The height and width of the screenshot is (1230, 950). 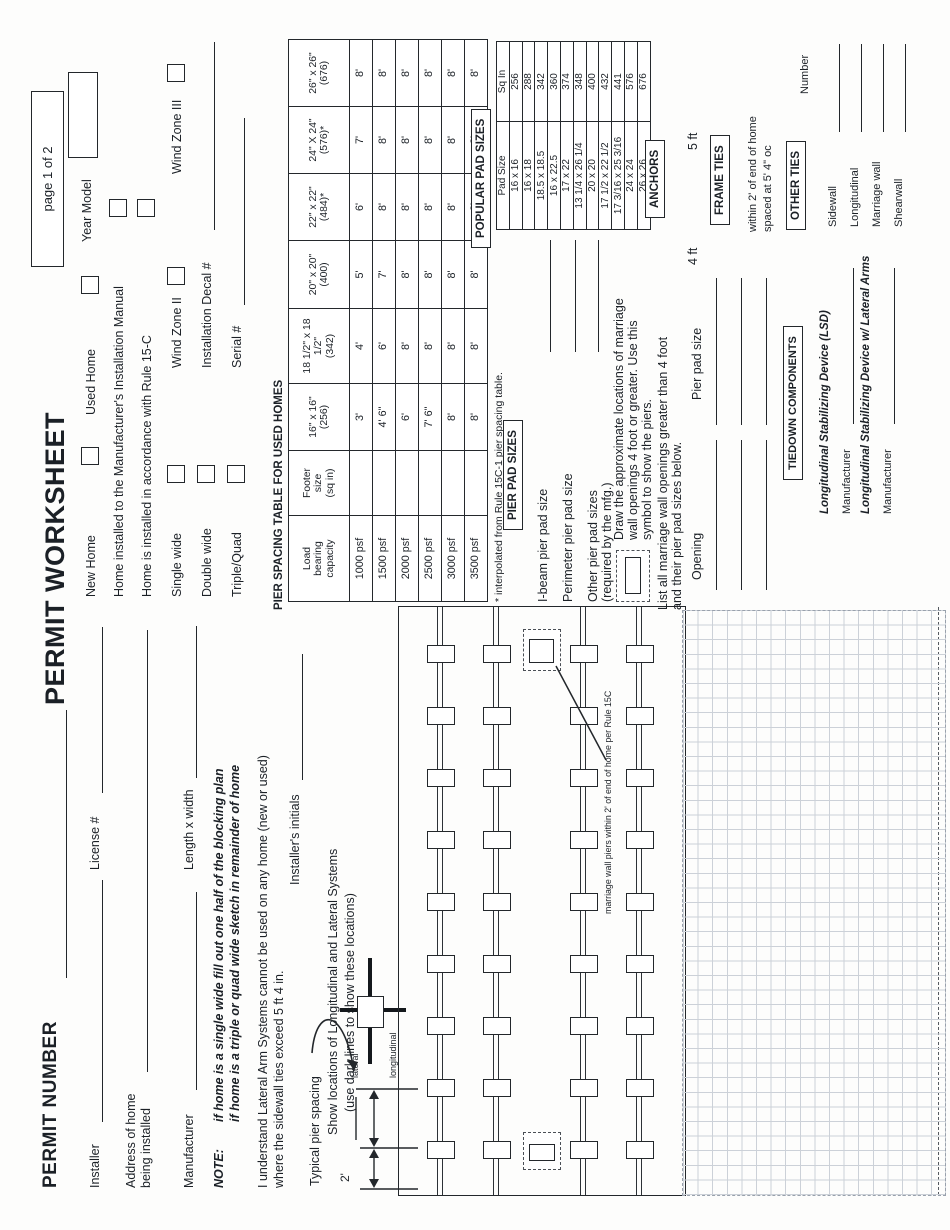 What do you see at coordinates (361, 274) in the screenshot?
I see `pier-table-value-cell: 5'` at bounding box center [361, 274].